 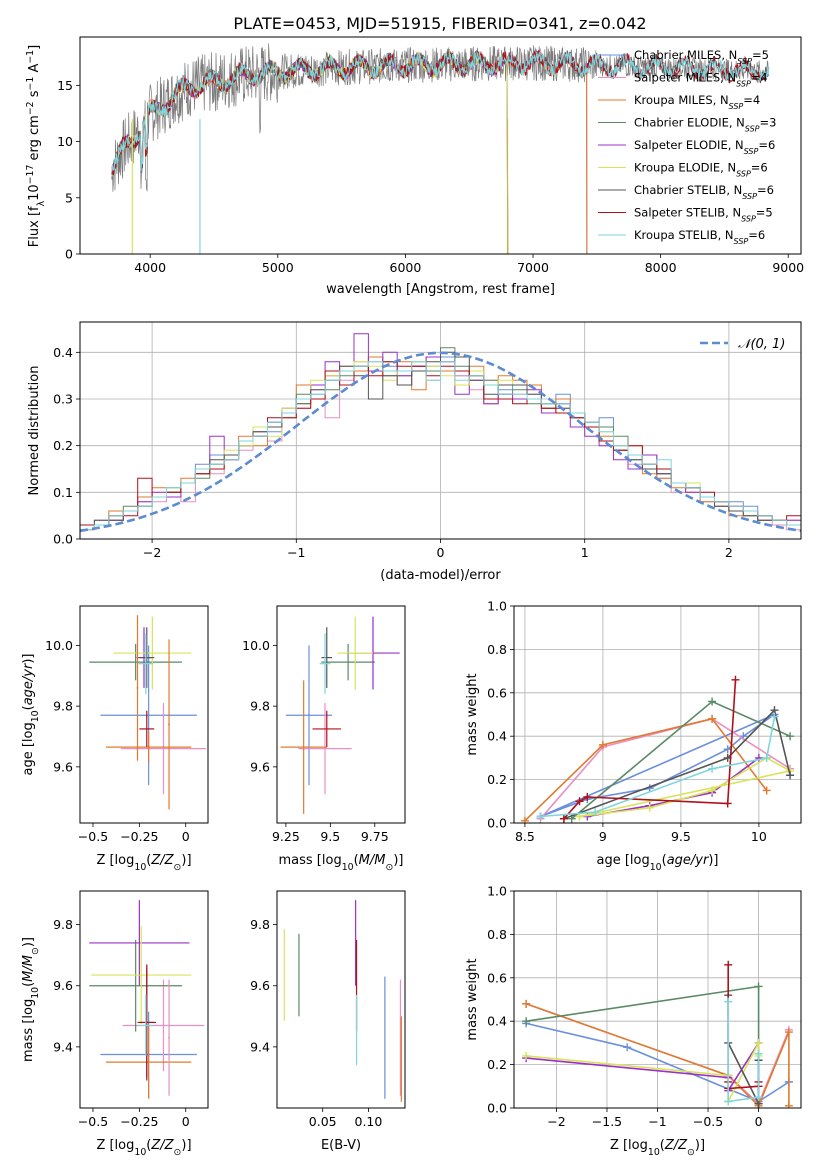 I want to click on label-part: age [log, so click(x=622, y=860).